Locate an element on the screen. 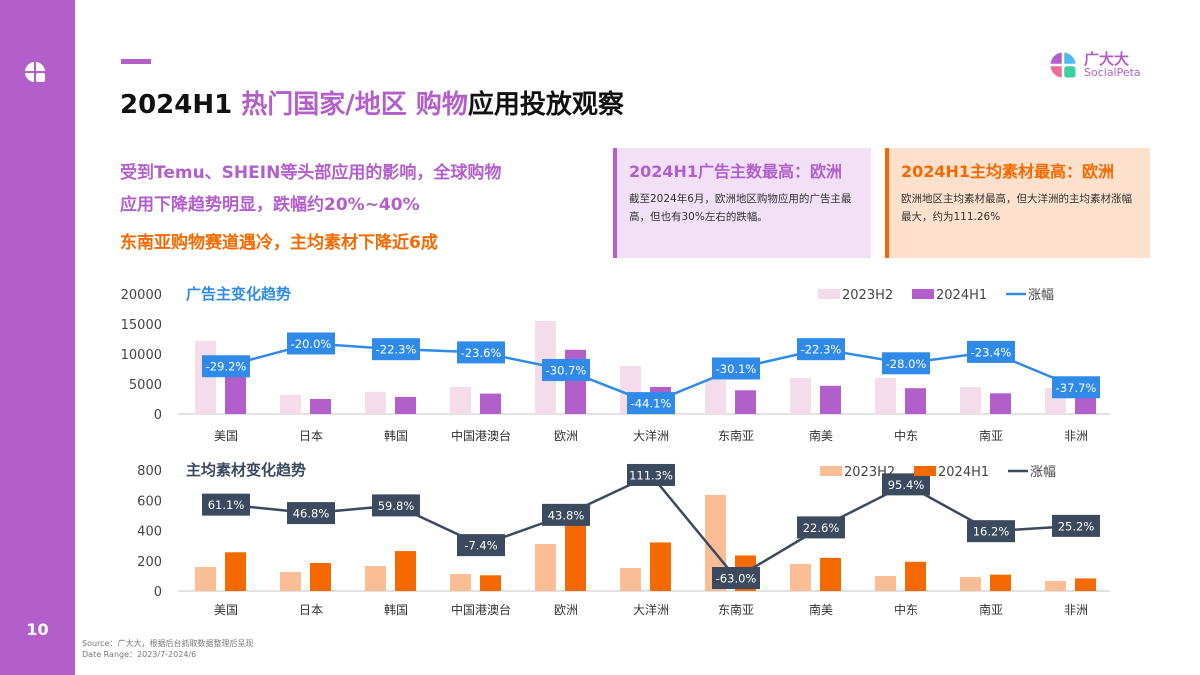 The image size is (1200, 675). data-label: 43.8% is located at coordinates (566, 515).